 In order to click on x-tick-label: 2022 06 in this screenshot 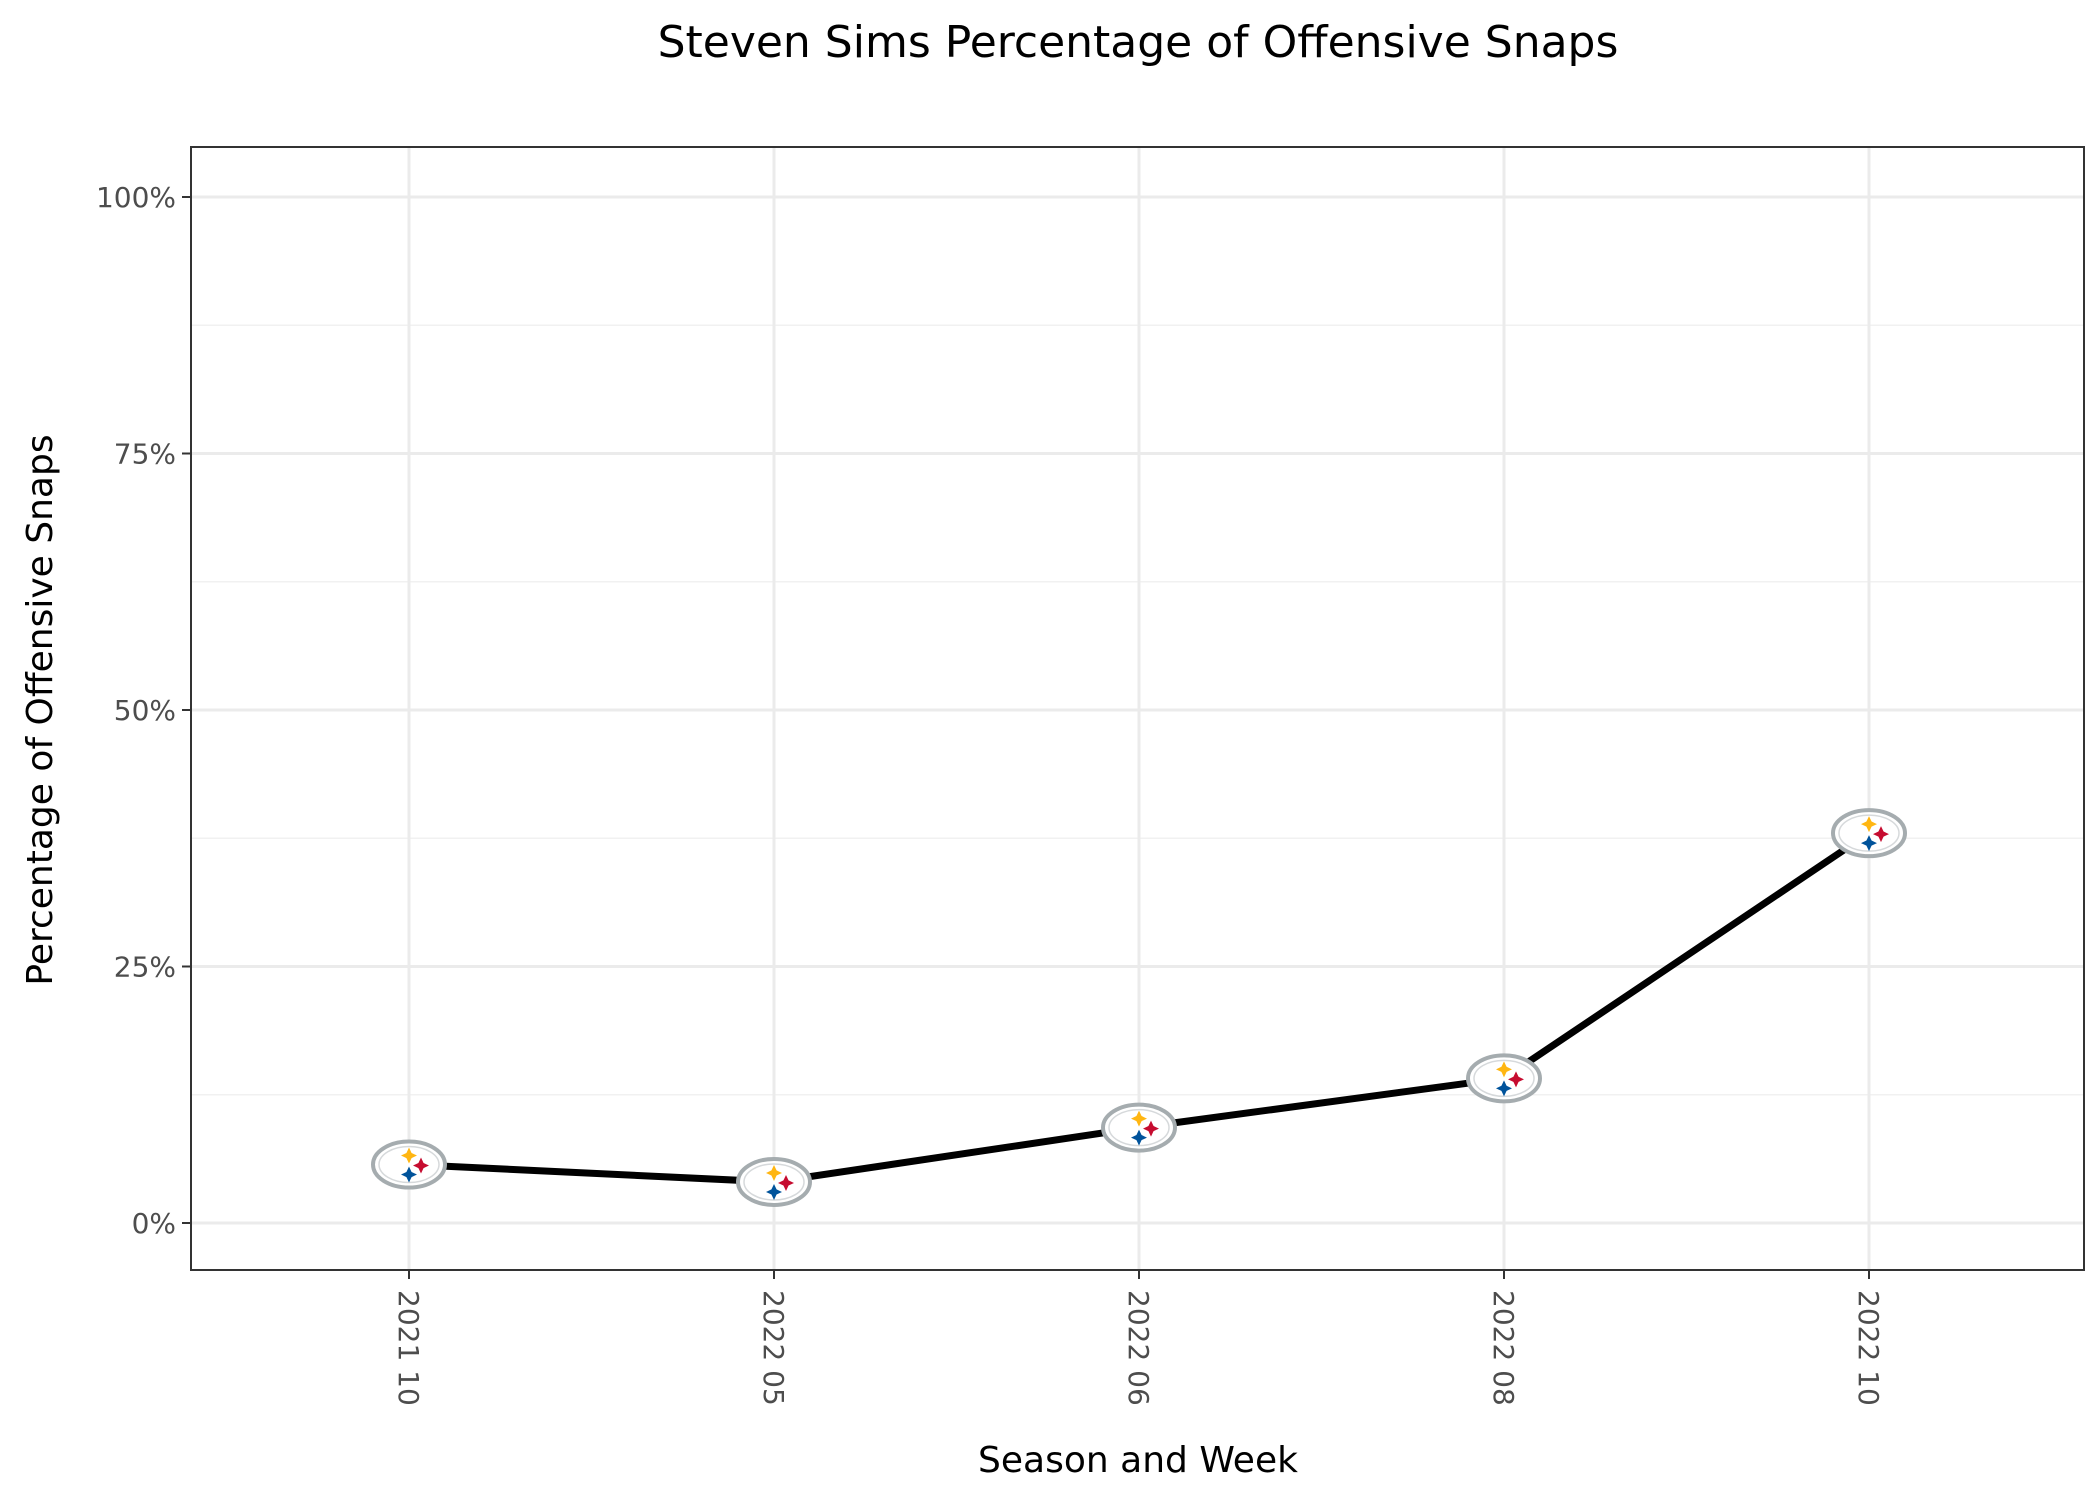, I will do `click(1138, 1348)`.